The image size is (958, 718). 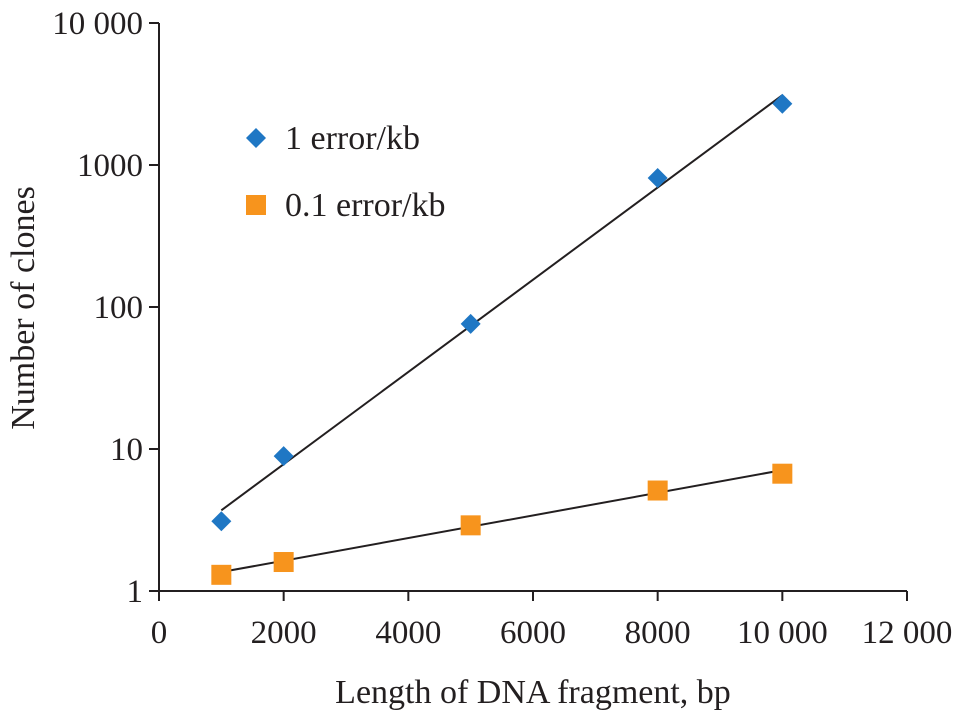 What do you see at coordinates (408, 633) in the screenshot?
I see `x-tick-label: 4000` at bounding box center [408, 633].